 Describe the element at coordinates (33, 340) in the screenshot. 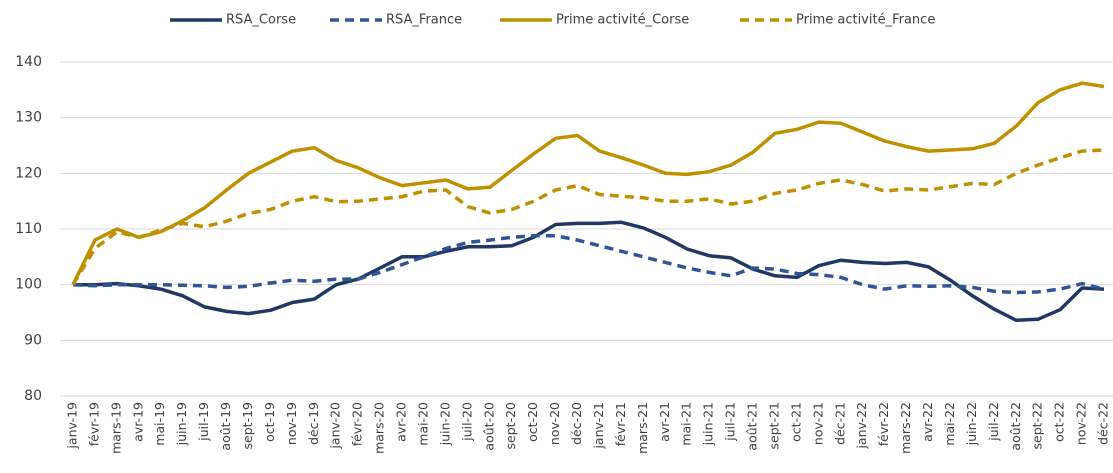

I see `y-tick-label: 90` at that location.